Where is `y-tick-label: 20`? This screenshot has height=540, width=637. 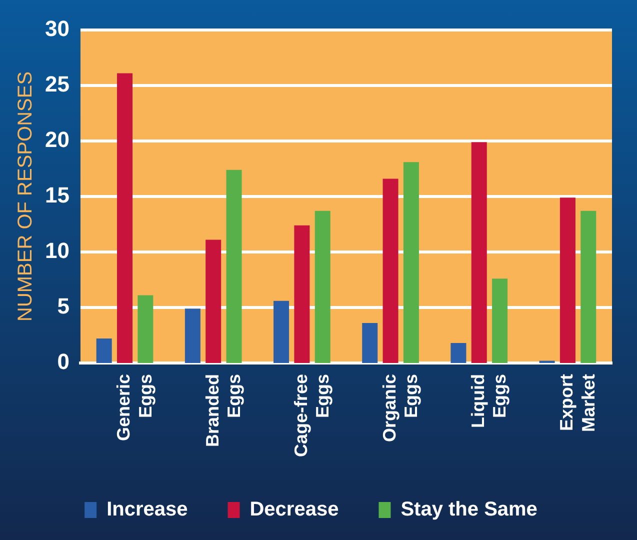
y-tick-label: 20 is located at coordinates (57, 139).